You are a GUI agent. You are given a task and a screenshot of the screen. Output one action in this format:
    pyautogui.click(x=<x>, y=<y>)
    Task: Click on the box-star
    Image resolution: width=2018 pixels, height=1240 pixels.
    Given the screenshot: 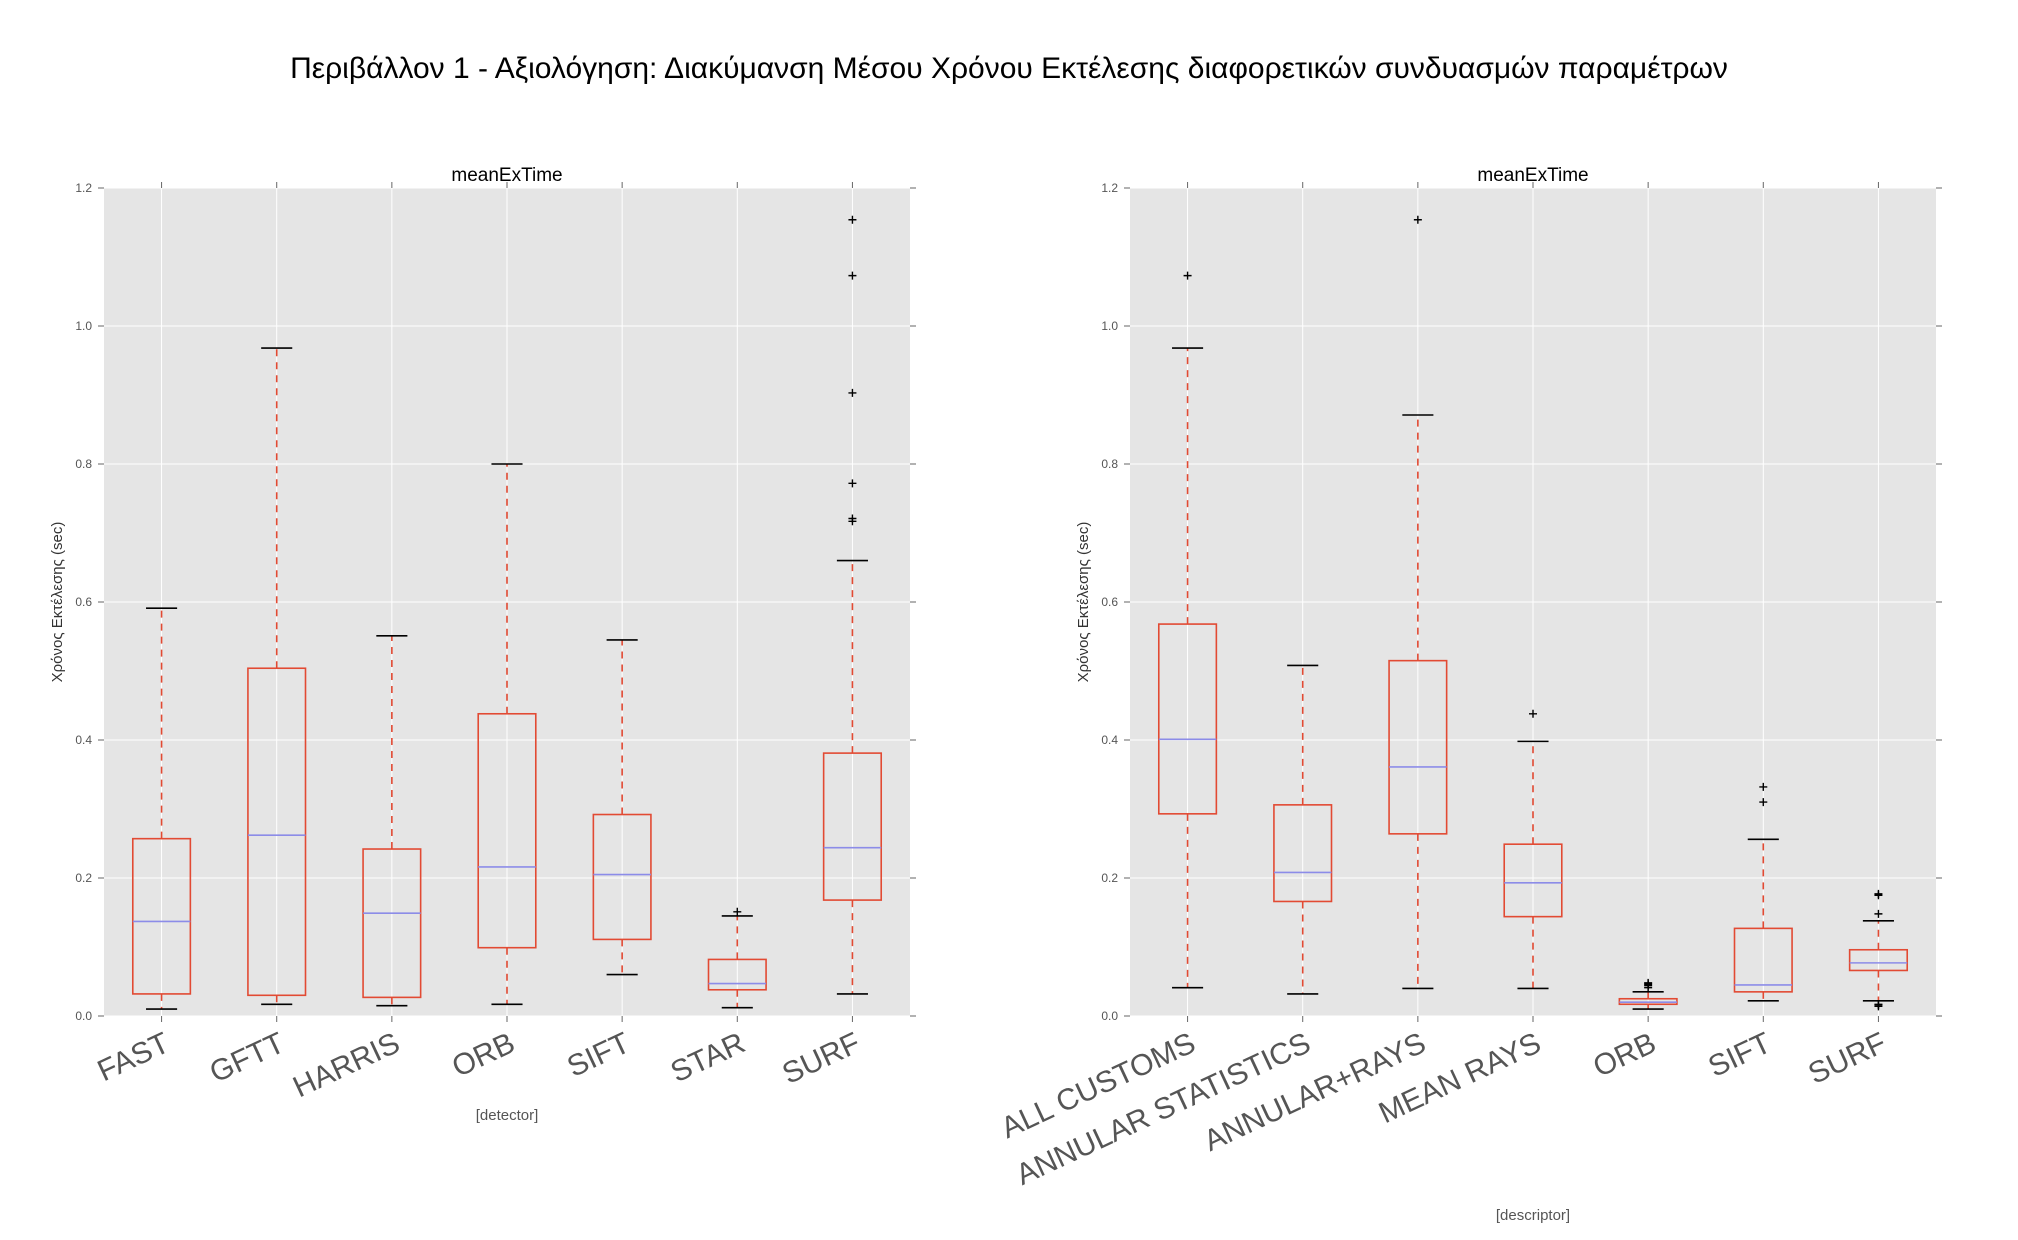 What is the action you would take?
    pyautogui.click(x=737, y=958)
    